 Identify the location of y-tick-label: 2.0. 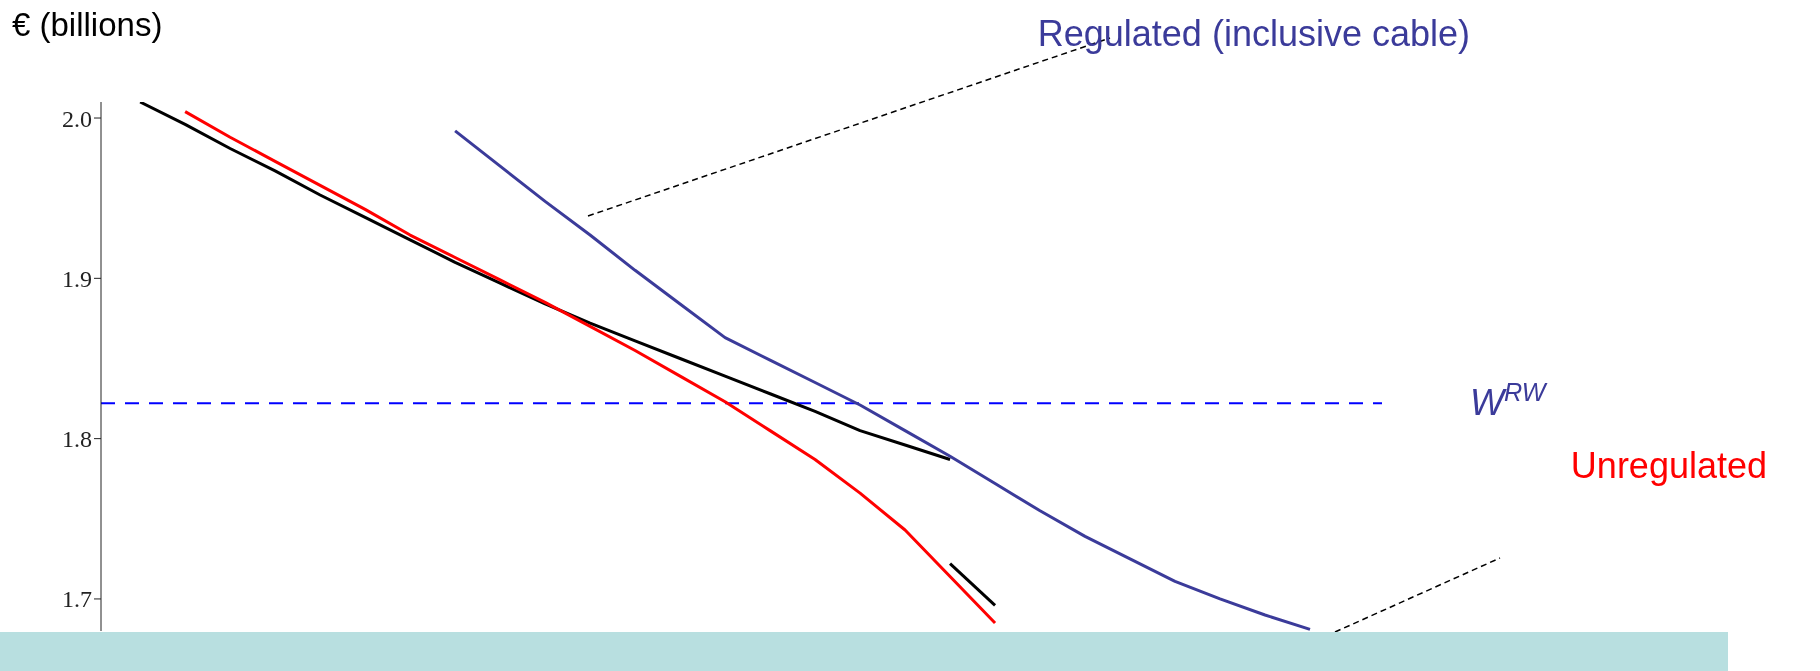
(77, 118).